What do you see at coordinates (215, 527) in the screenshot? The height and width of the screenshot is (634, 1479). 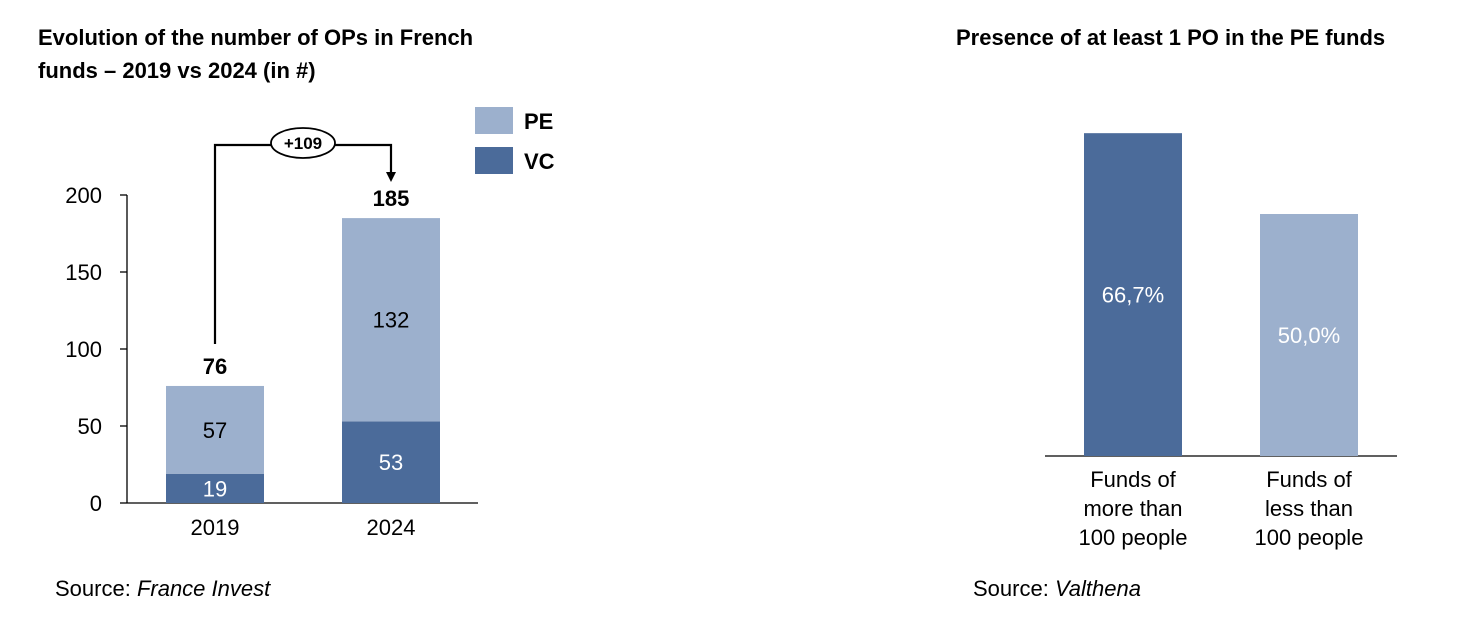 I see `x-tick-label-2019: 2019` at bounding box center [215, 527].